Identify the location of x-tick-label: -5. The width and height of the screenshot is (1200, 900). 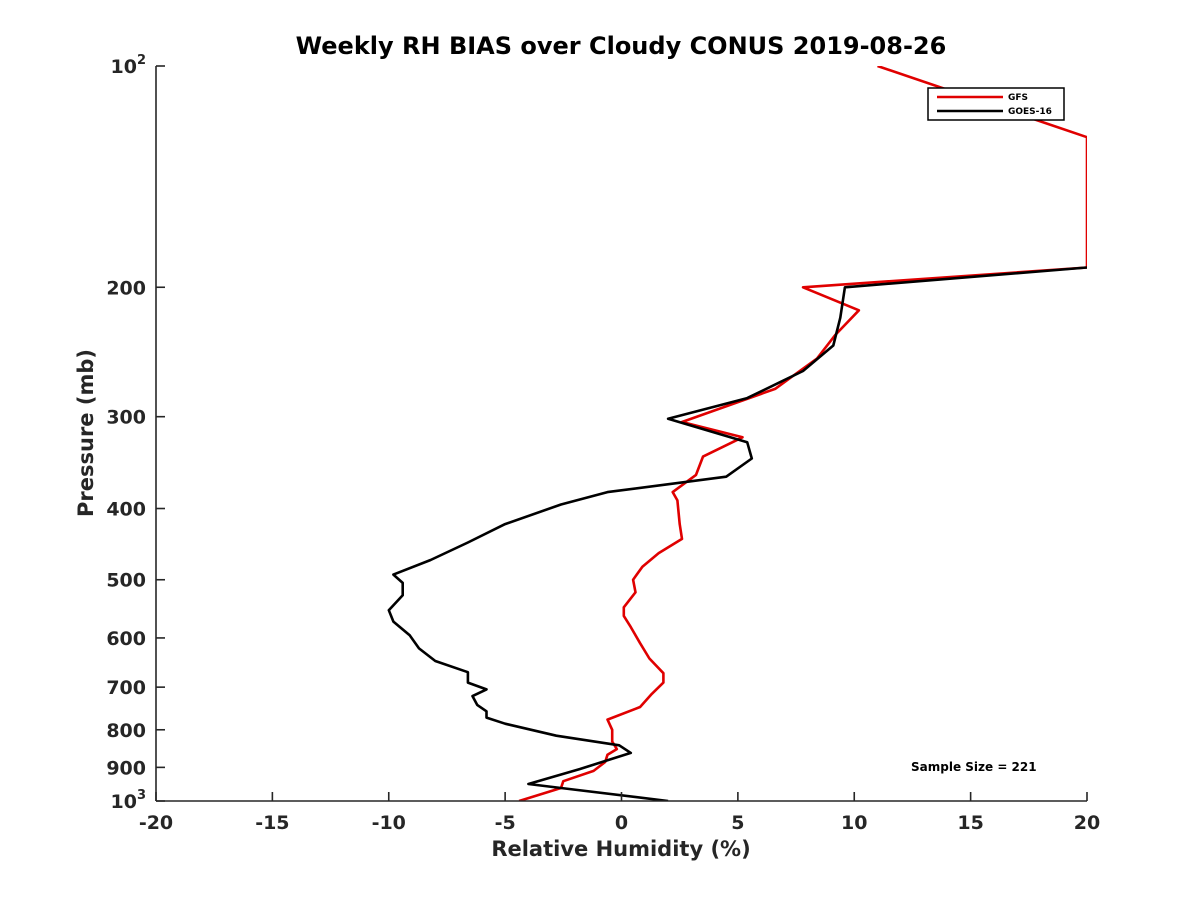
(505, 823).